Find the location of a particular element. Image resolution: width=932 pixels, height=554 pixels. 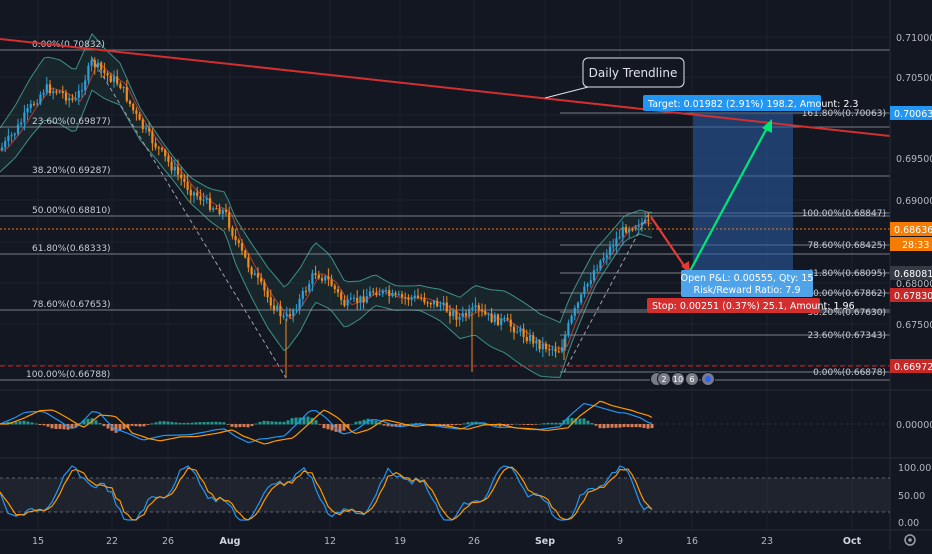

price-tick: 0.67500 is located at coordinates (914, 325).